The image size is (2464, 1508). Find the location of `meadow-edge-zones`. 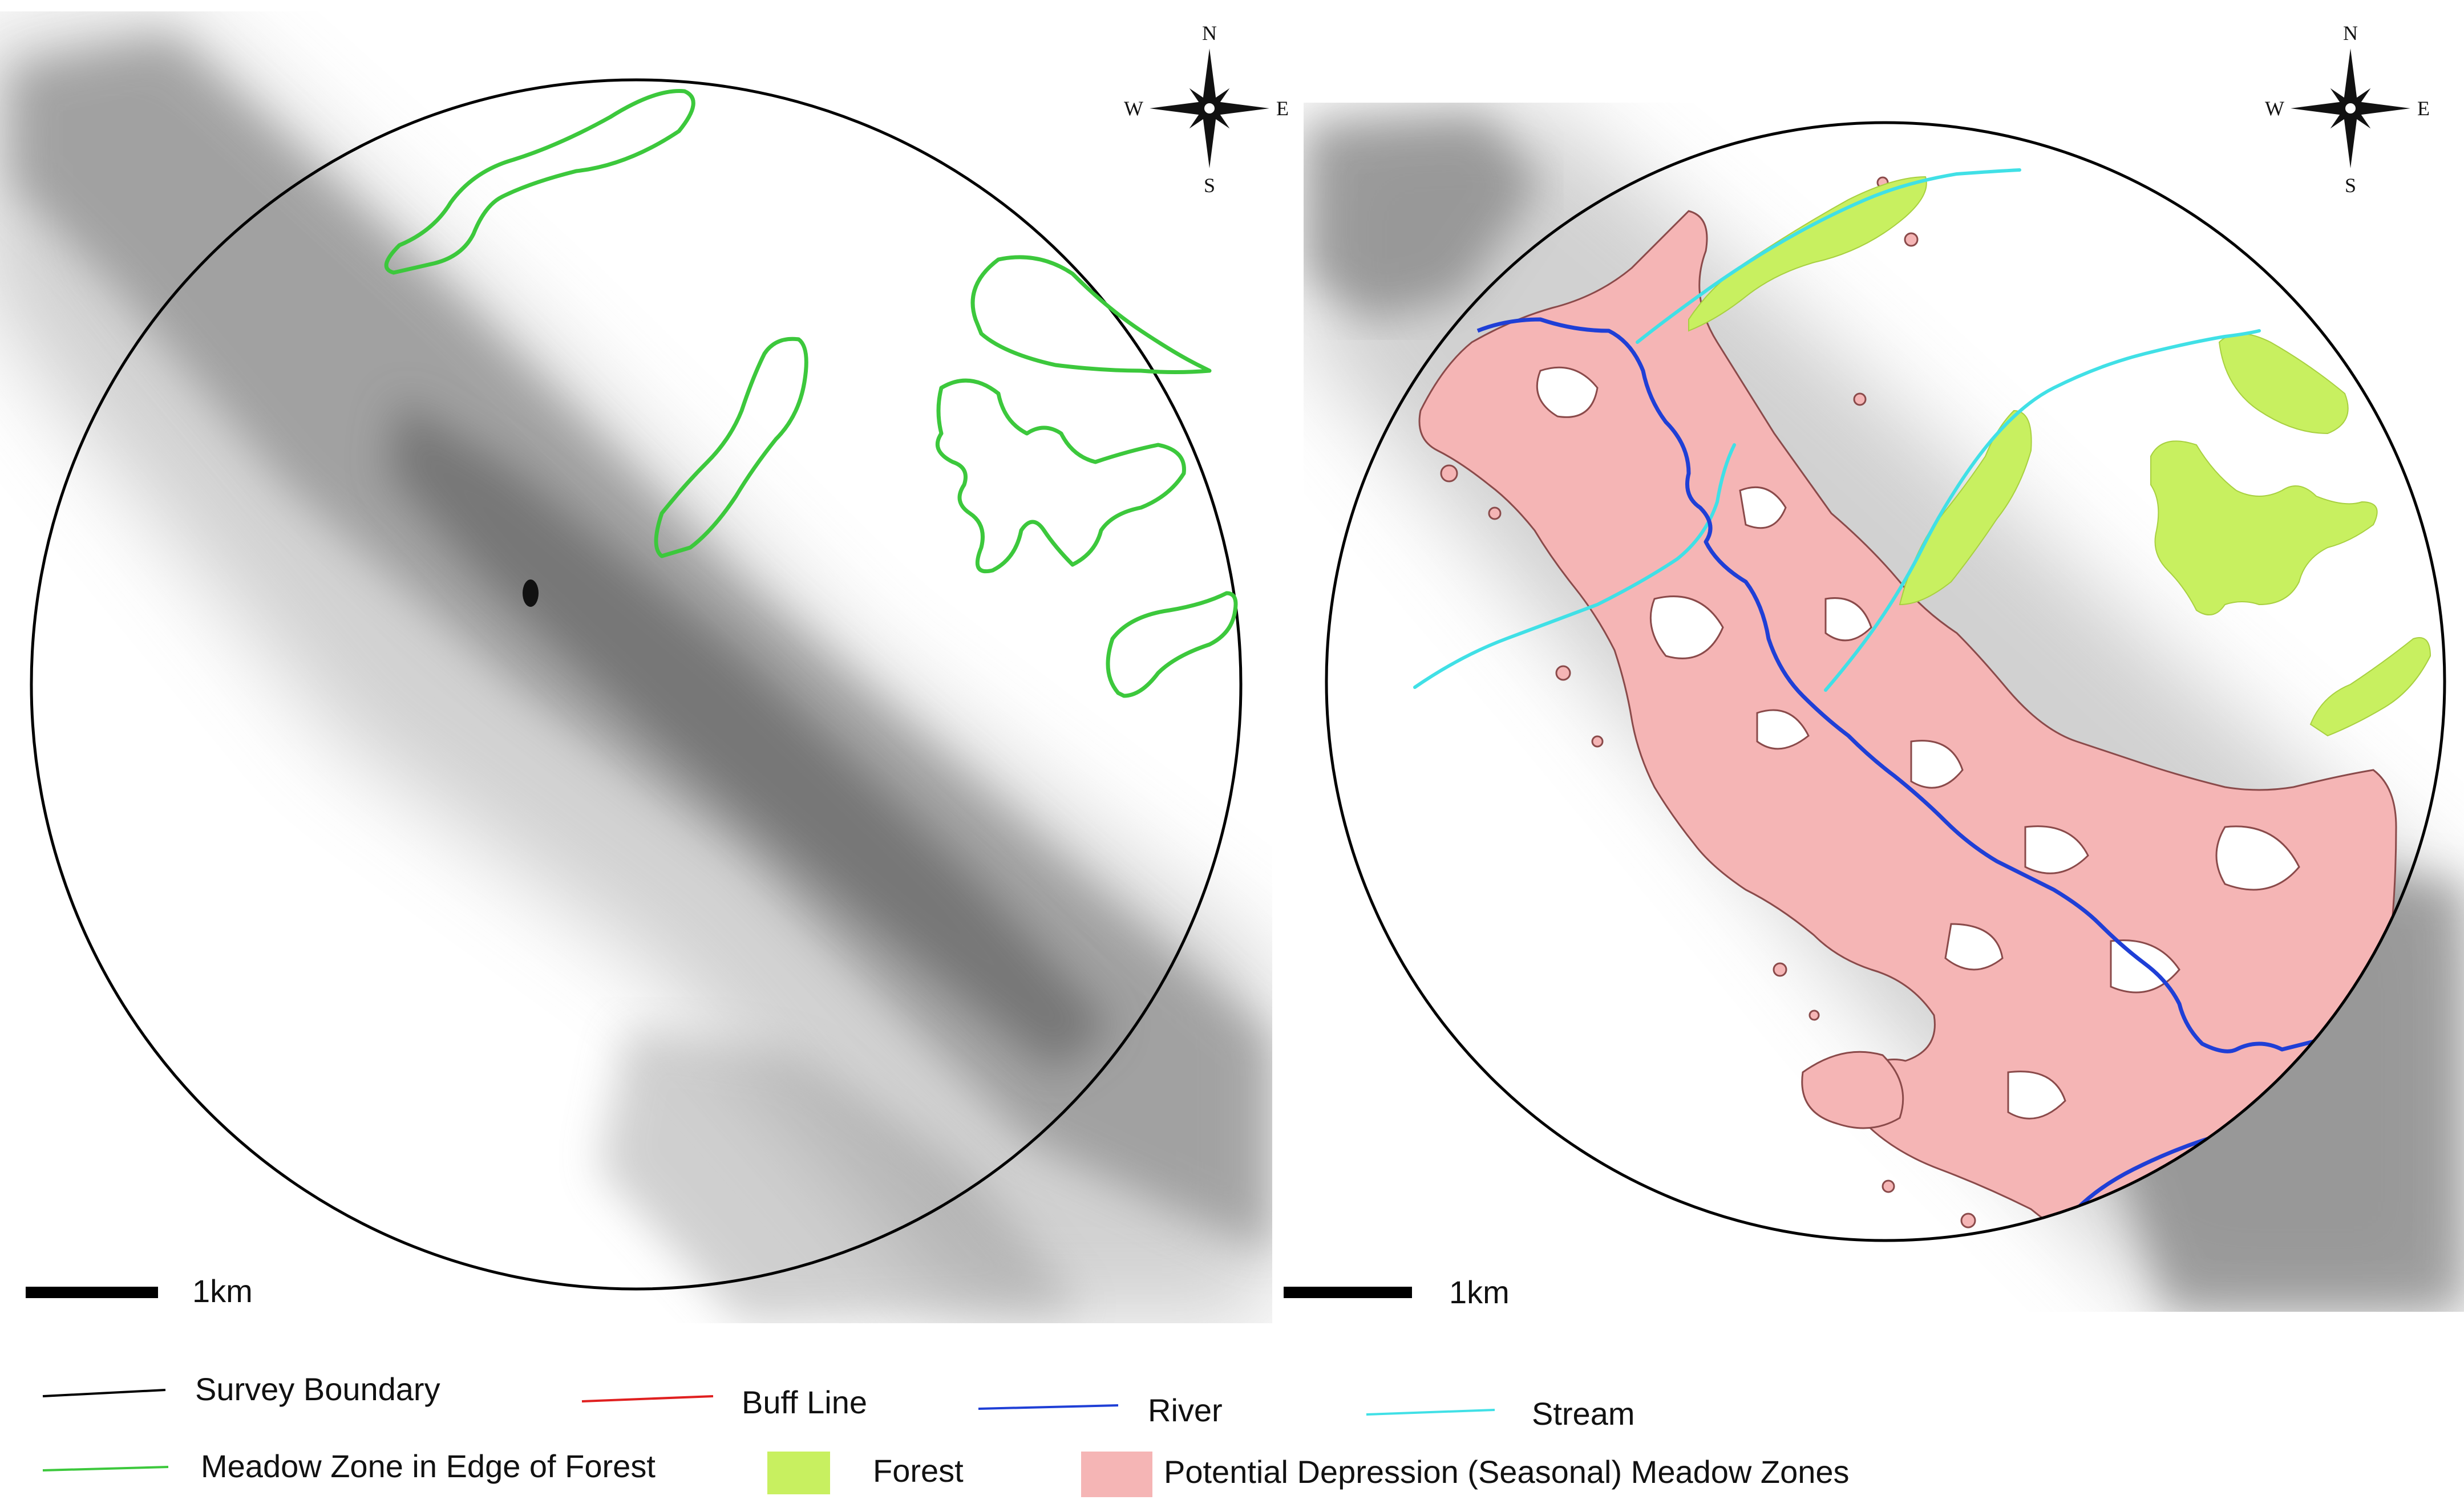

meadow-edge-zones is located at coordinates (811, 393).